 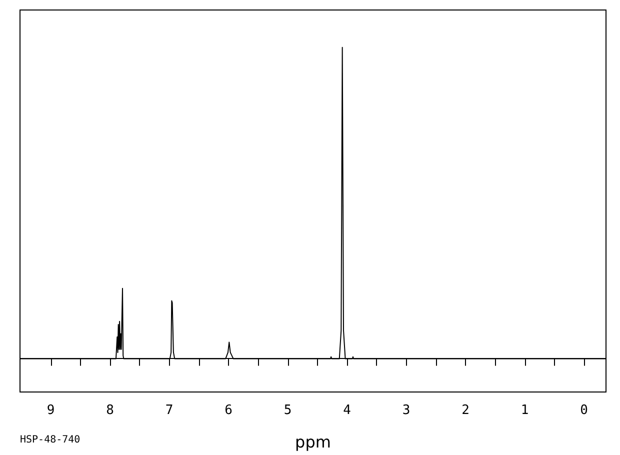 What do you see at coordinates (50, 410) in the screenshot?
I see `x-tick-label: 9` at bounding box center [50, 410].